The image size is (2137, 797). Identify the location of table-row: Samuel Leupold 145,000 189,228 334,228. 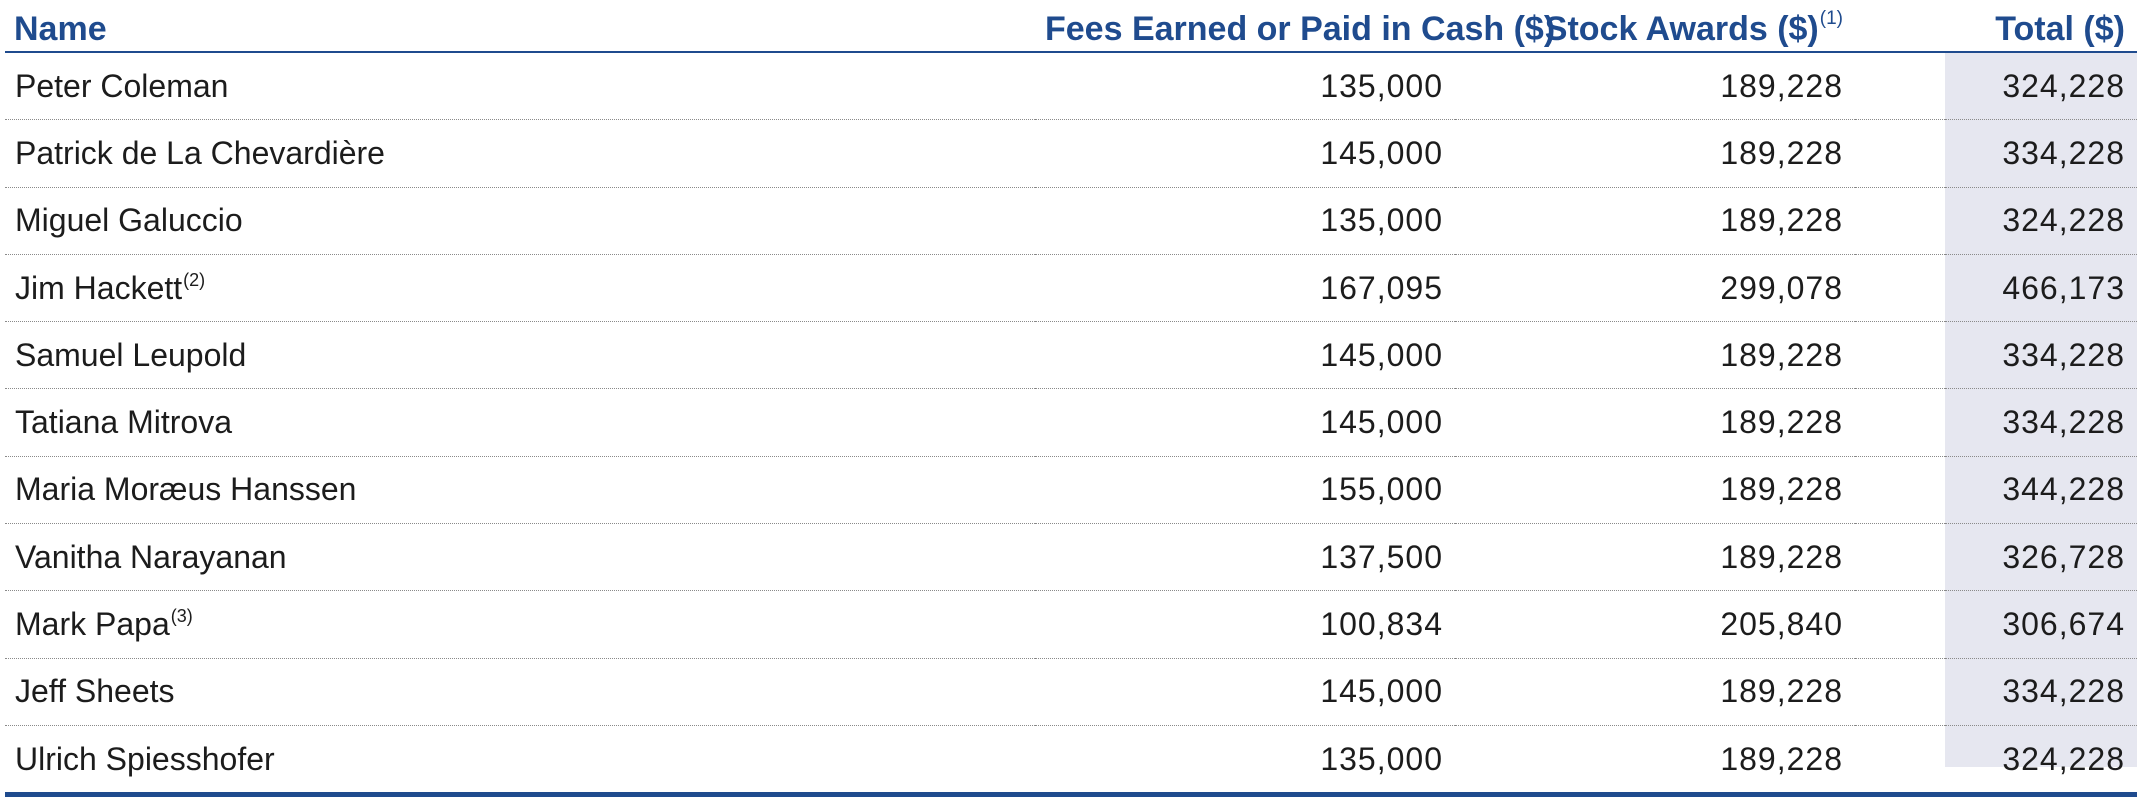
(1071, 355).